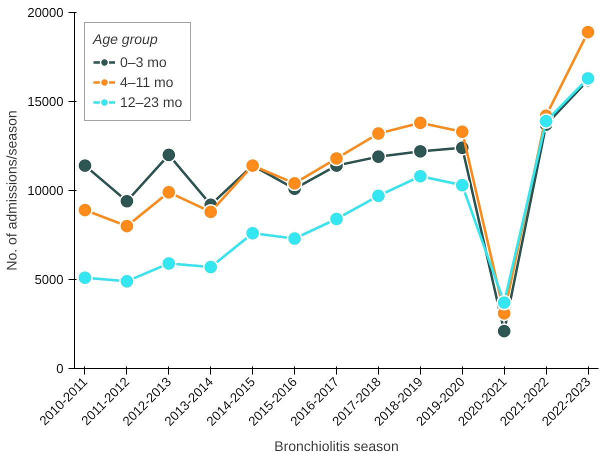 The width and height of the screenshot is (610, 456). What do you see at coordinates (336, 446) in the screenshot?
I see `x-axis-title: Bronchiolitis season` at bounding box center [336, 446].